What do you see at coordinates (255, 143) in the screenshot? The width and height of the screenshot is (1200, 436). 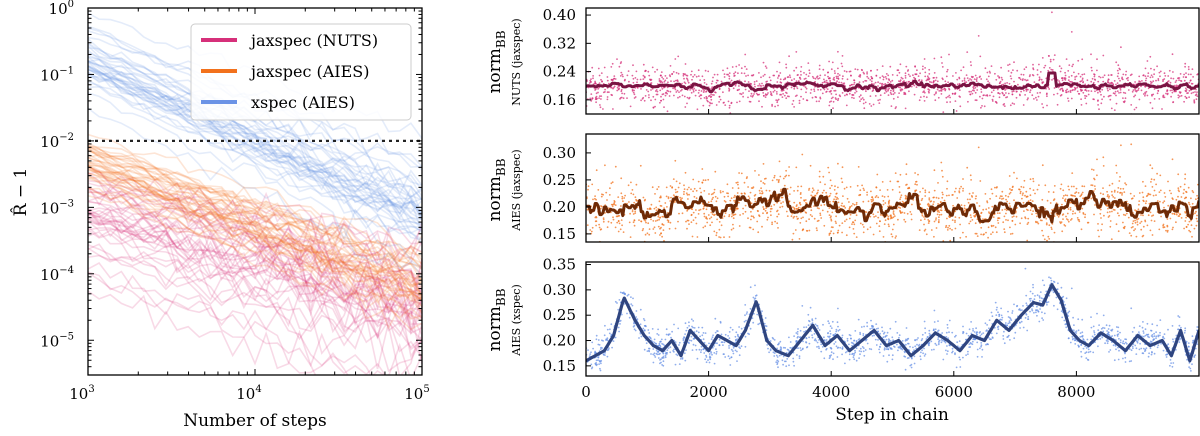 I see `rhat-chain-line` at bounding box center [255, 143].